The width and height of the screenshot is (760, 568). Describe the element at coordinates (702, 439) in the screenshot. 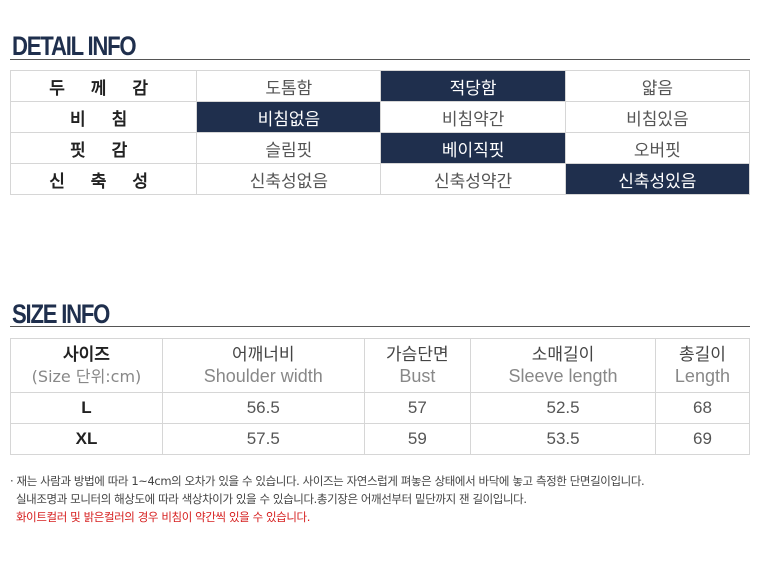

I see `size-value: 69` at that location.